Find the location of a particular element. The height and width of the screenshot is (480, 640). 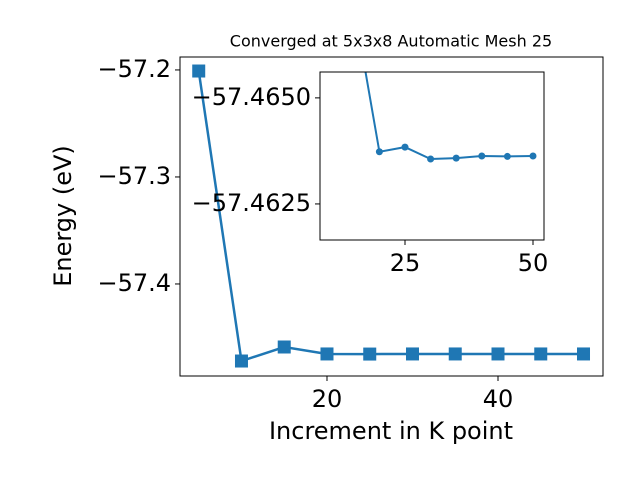

y-tick-label: −57.4650 is located at coordinates (251, 97).